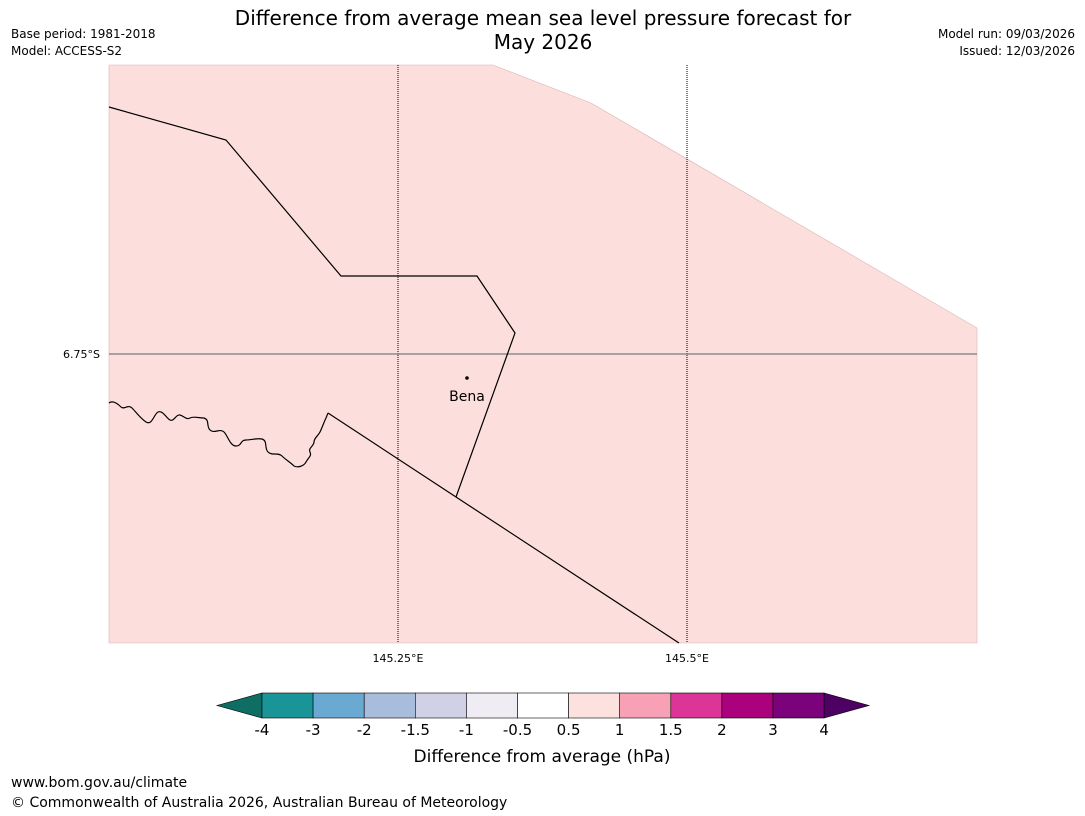  Describe the element at coordinates (415, 730) in the screenshot. I see `colorbar-tick-label: -1.5` at that location.